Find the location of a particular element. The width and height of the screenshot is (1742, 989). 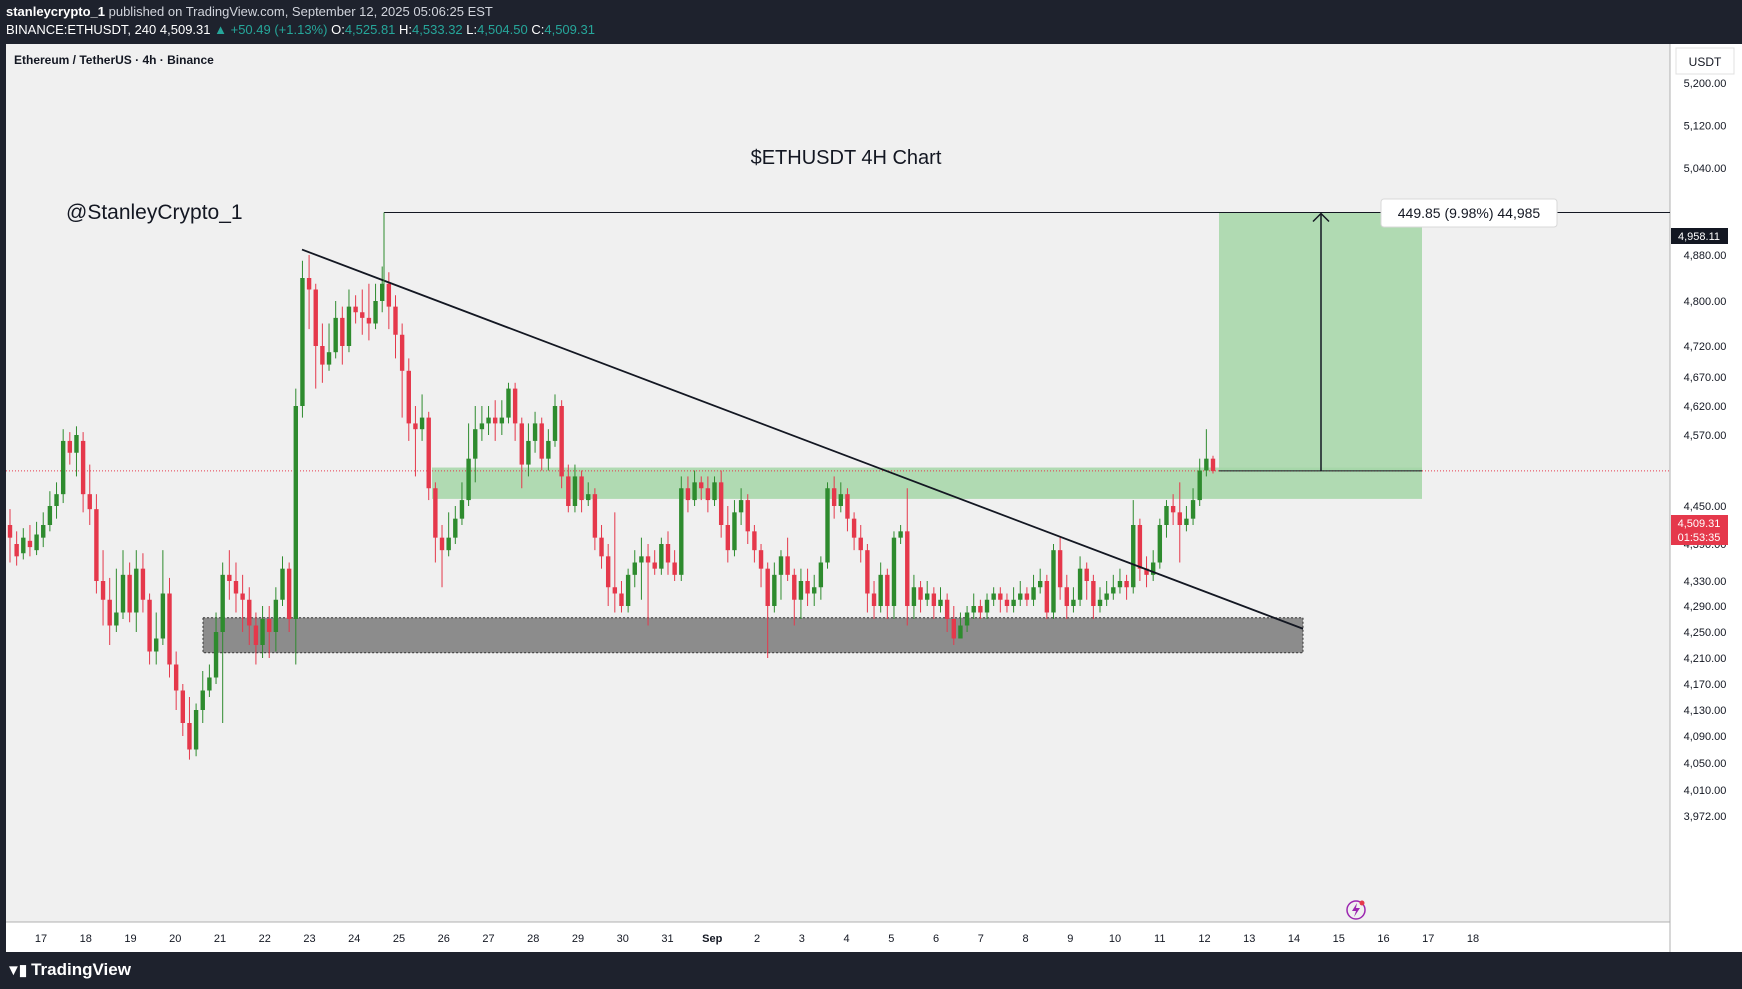

time-tick-label: 13 is located at coordinates (1249, 939).